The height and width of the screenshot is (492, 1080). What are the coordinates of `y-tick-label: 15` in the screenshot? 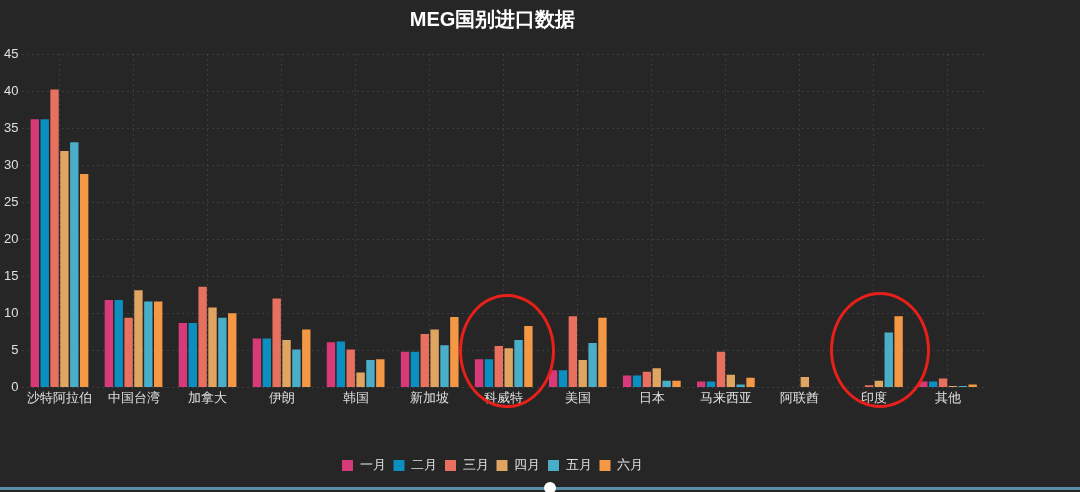 It's located at (11, 275).